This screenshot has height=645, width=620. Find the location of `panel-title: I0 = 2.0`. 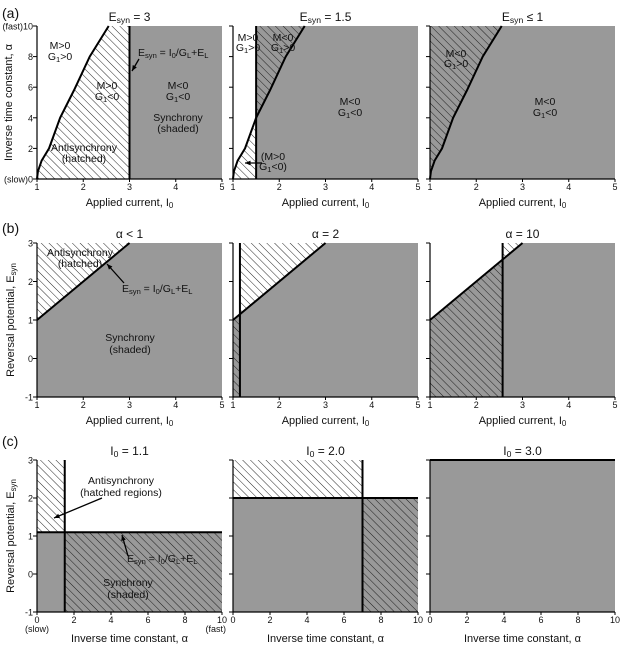

panel-title: I0 = 2.0 is located at coordinates (325, 451).